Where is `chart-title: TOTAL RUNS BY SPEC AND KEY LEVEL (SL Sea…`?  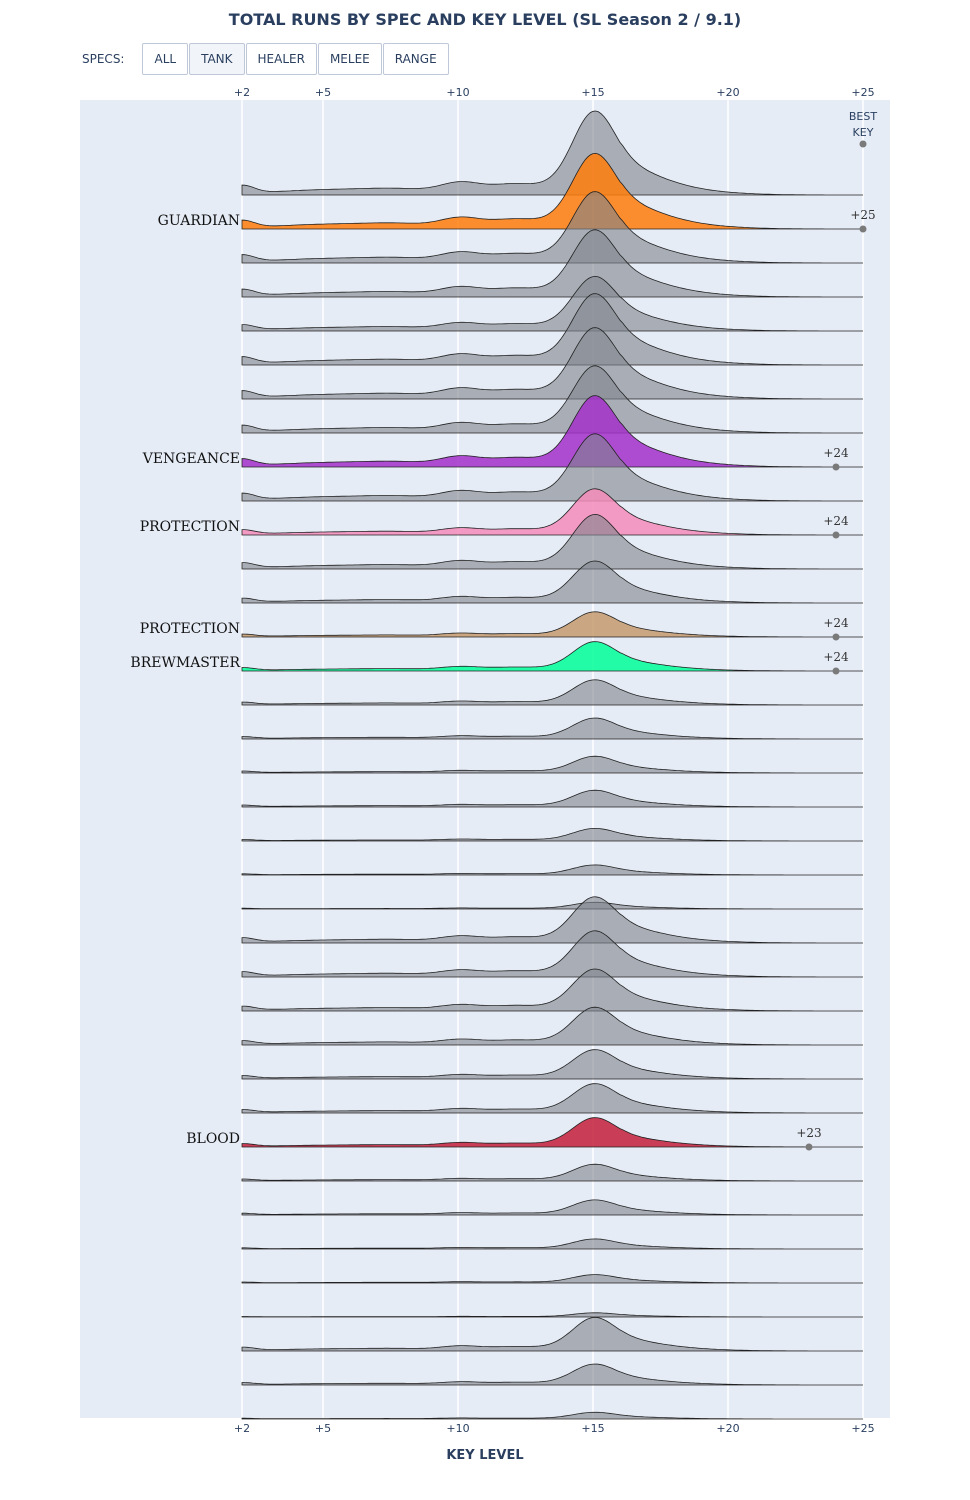
chart-title: TOTAL RUNS BY SPEC AND KEY LEVEL (SL Sea… is located at coordinates (485, 19).